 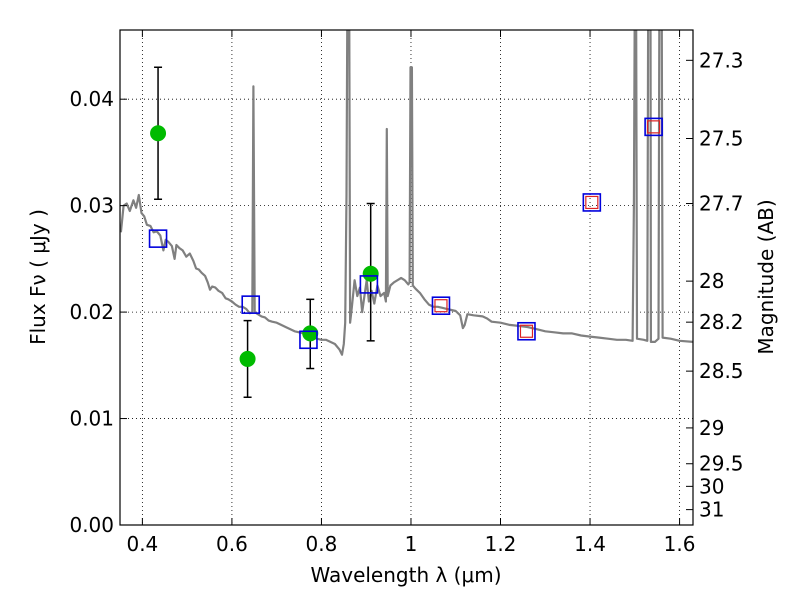 What do you see at coordinates (91, 206) in the screenshot?
I see `y-tick-label: 0.03` at bounding box center [91, 206].